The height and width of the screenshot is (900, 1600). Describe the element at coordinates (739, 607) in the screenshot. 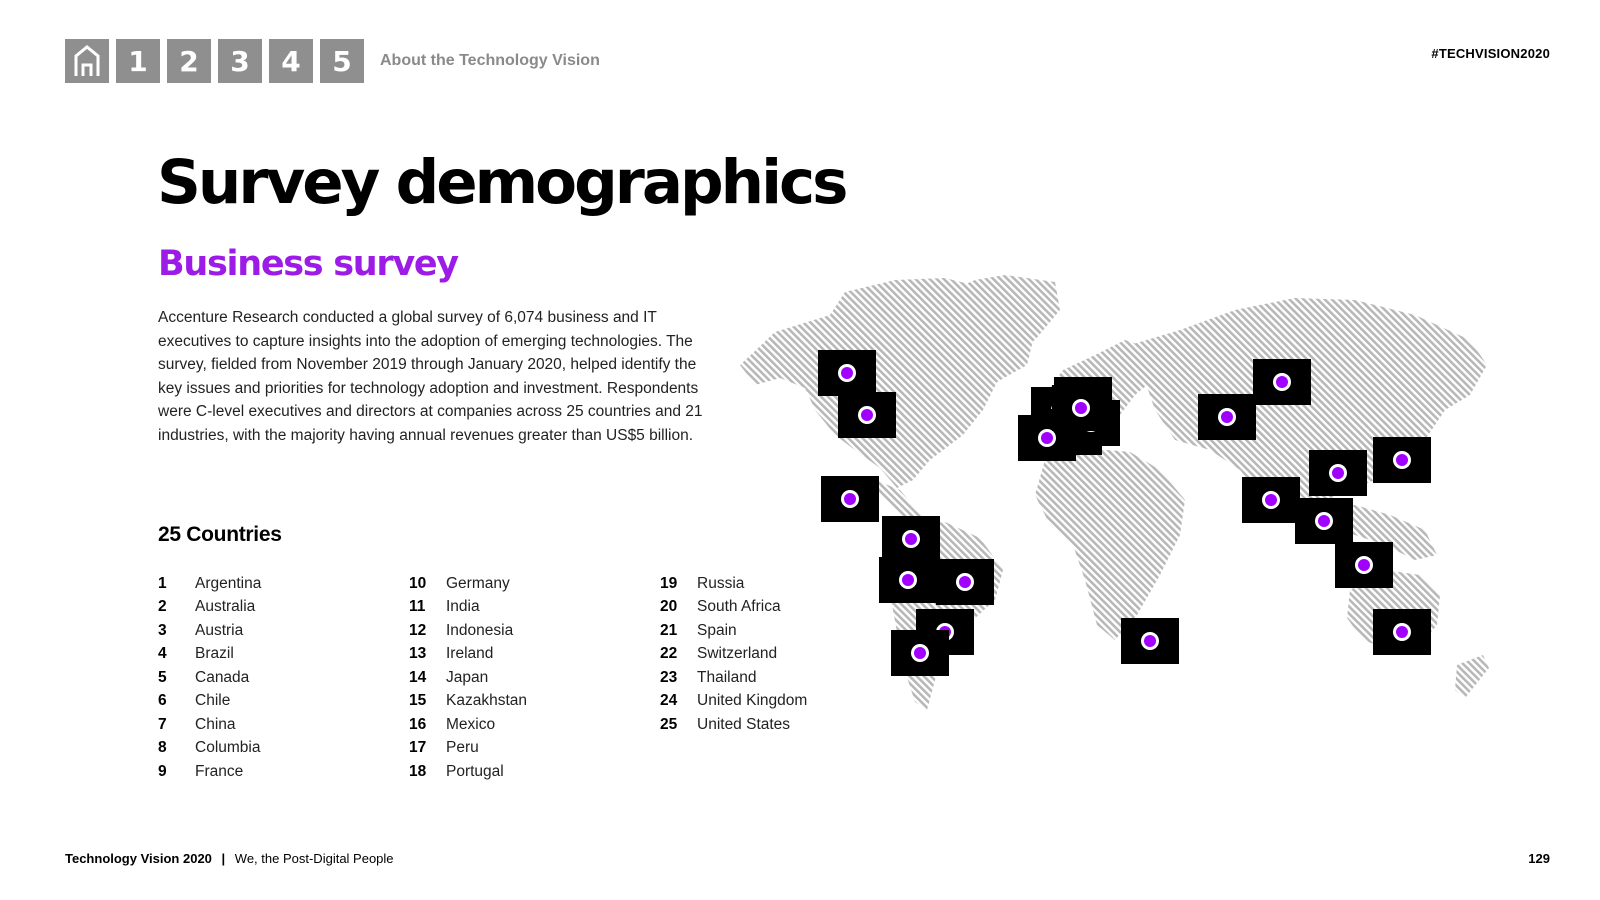

I see `country-name: South Africa` at that location.